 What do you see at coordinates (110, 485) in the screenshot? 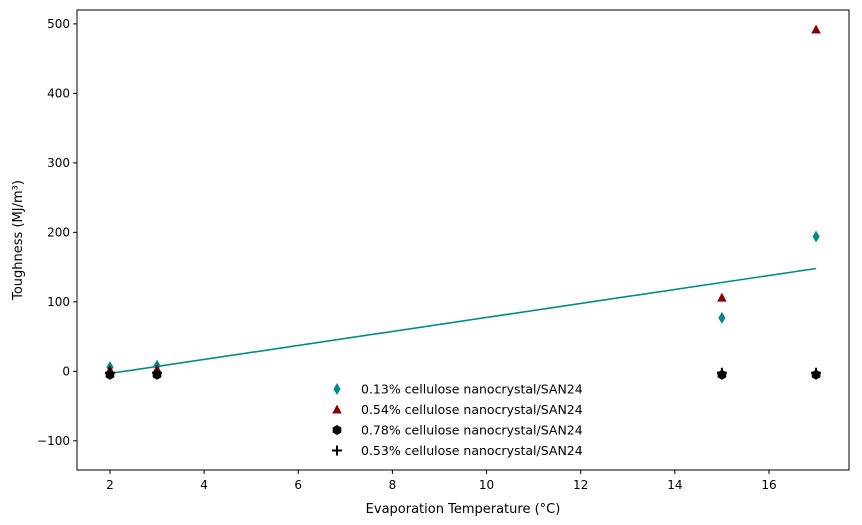
I see `x-tick-label: 2` at bounding box center [110, 485].